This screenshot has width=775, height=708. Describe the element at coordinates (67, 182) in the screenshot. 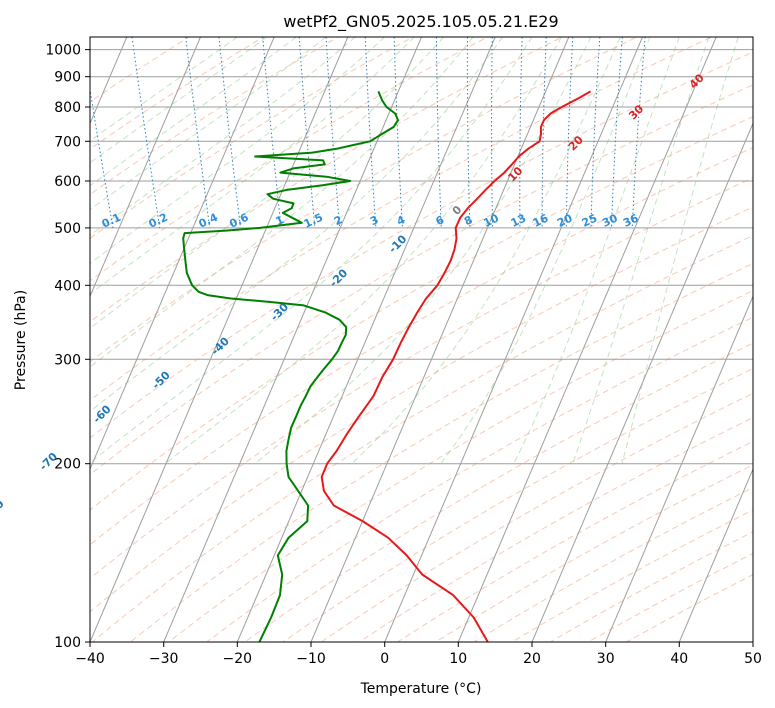

I see `y-tick-label: 600` at that location.